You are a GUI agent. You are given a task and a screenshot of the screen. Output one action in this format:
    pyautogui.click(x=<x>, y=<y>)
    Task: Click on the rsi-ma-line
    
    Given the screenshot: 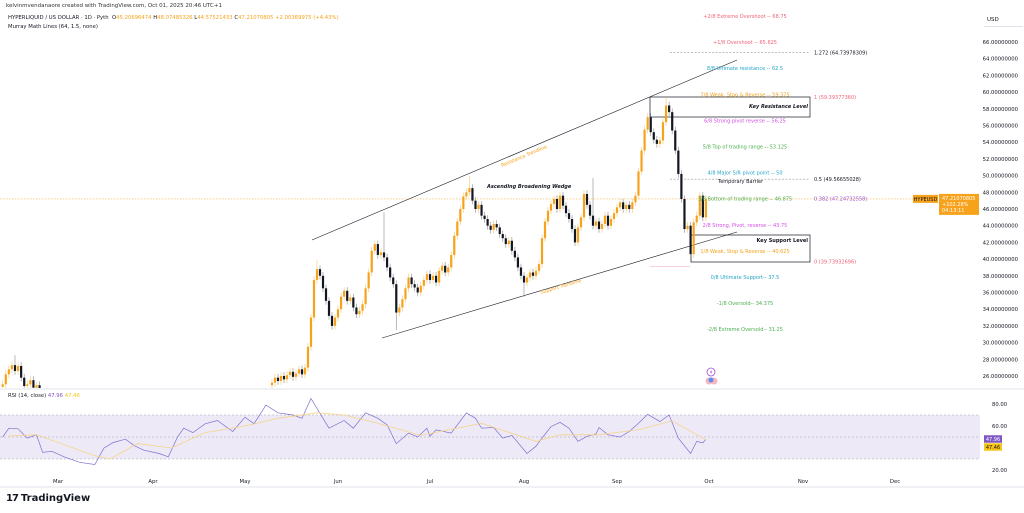 What is the action you would take?
    pyautogui.click(x=357, y=436)
    